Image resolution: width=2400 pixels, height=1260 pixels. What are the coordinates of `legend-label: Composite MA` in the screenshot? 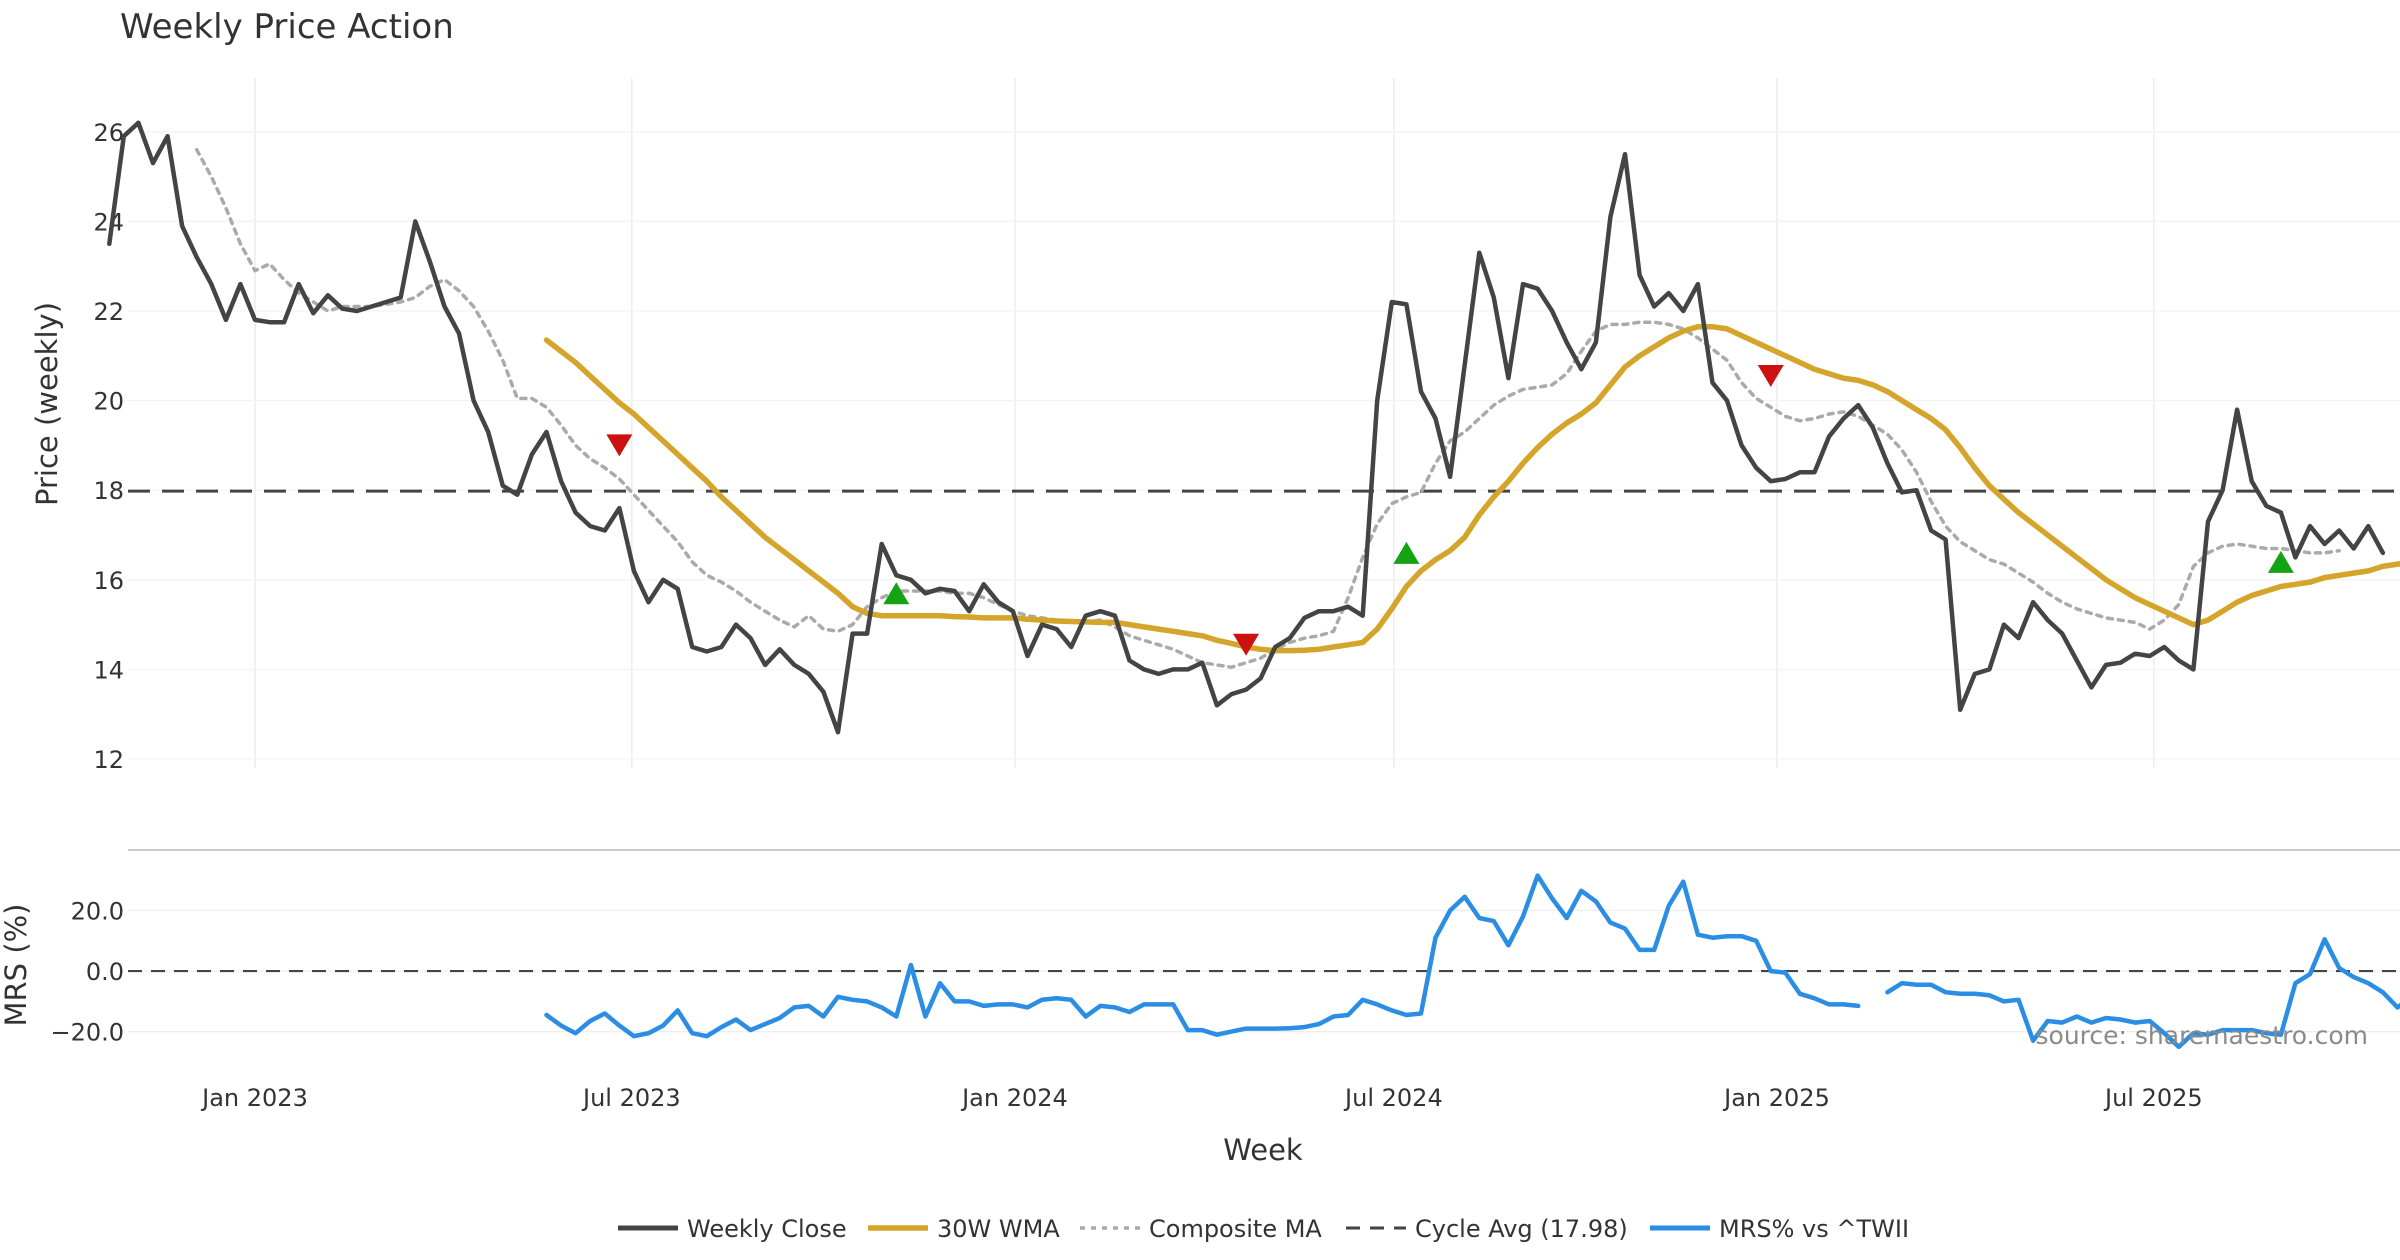 It's located at (1235, 1229).